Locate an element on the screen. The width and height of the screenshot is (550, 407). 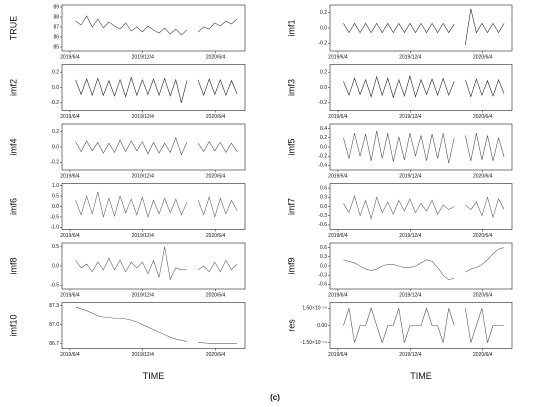
y-tick-label: -0.6 is located at coordinates (322, 285).